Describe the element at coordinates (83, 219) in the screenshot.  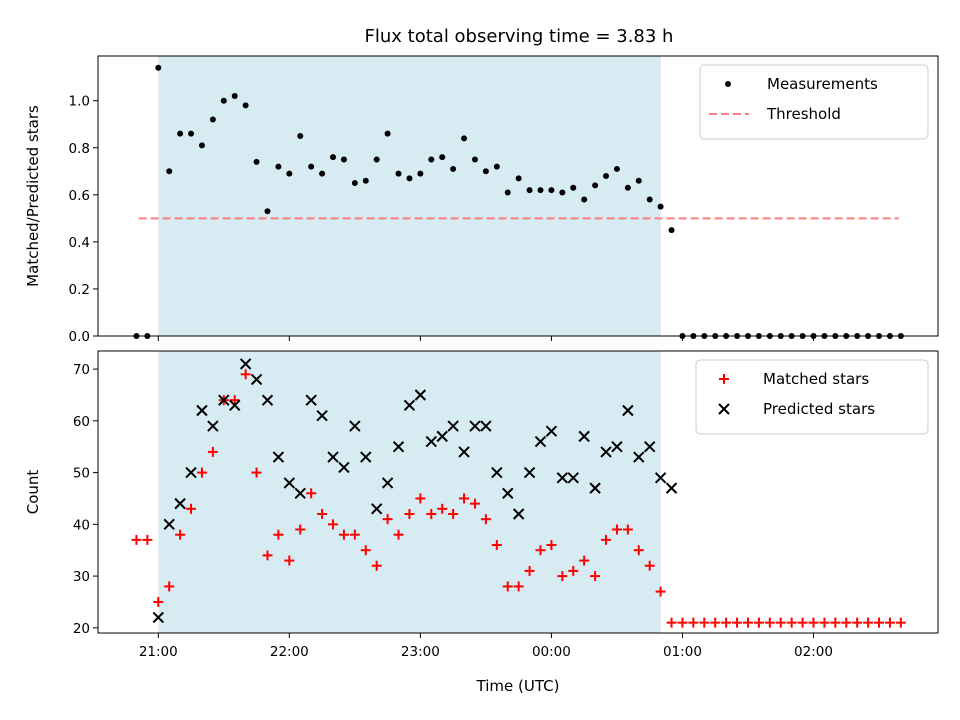
I see `ratio-y-axis-ticks: 0.0 0.2 0.4 0.6 0.8 1.0` at that location.